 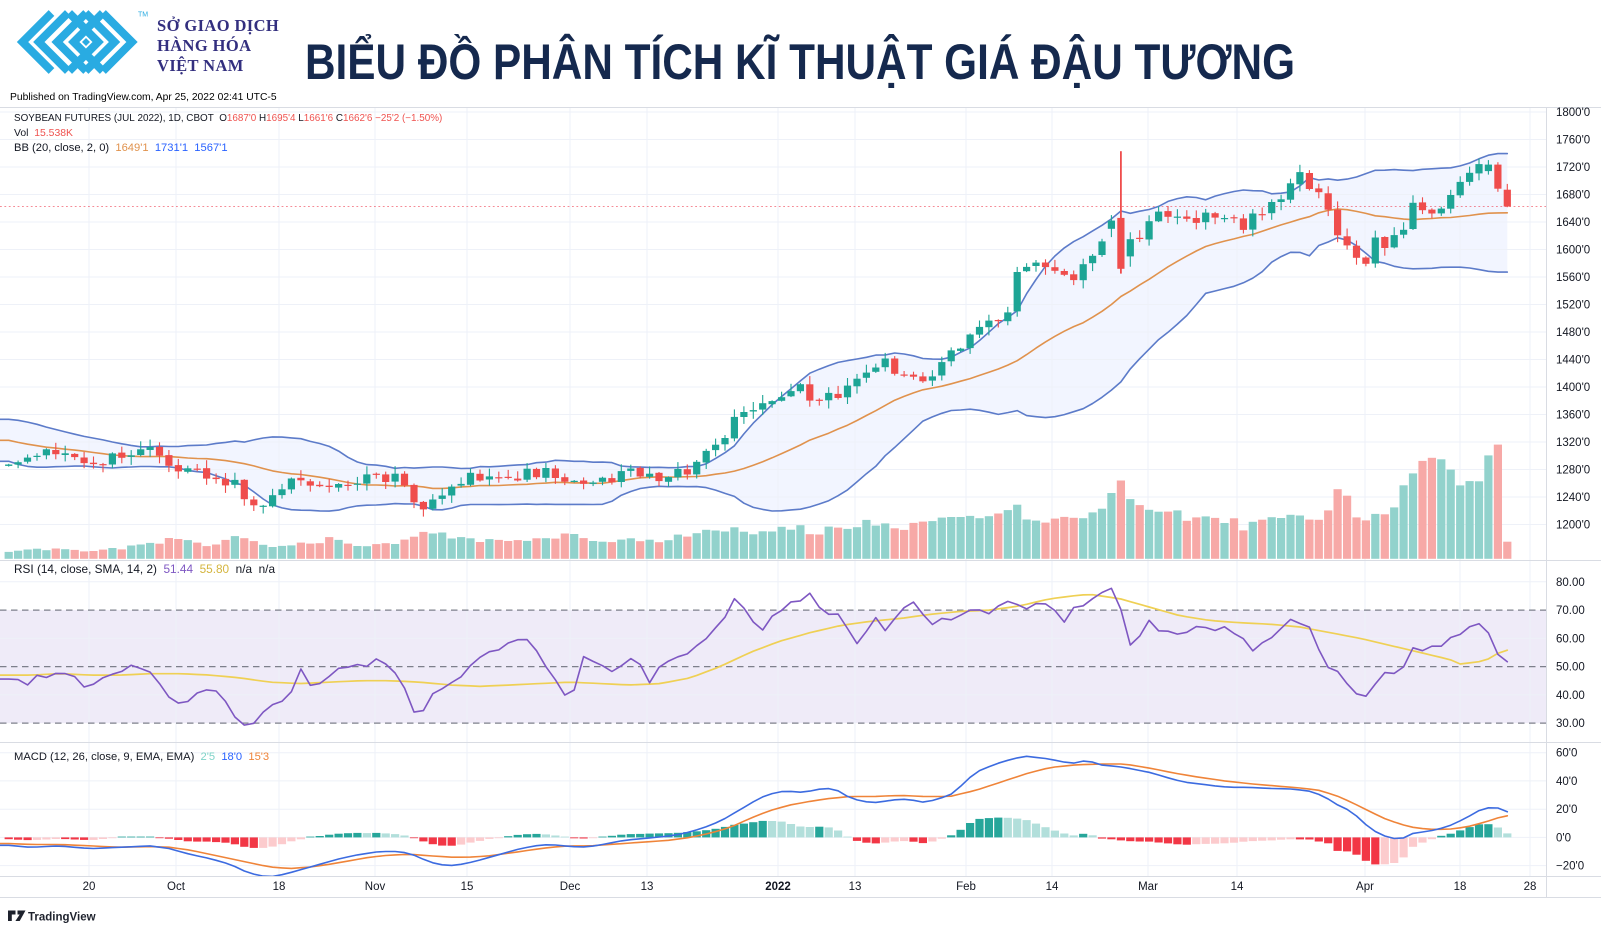 I want to click on svg-text: 1720'0, so click(x=1573, y=168).